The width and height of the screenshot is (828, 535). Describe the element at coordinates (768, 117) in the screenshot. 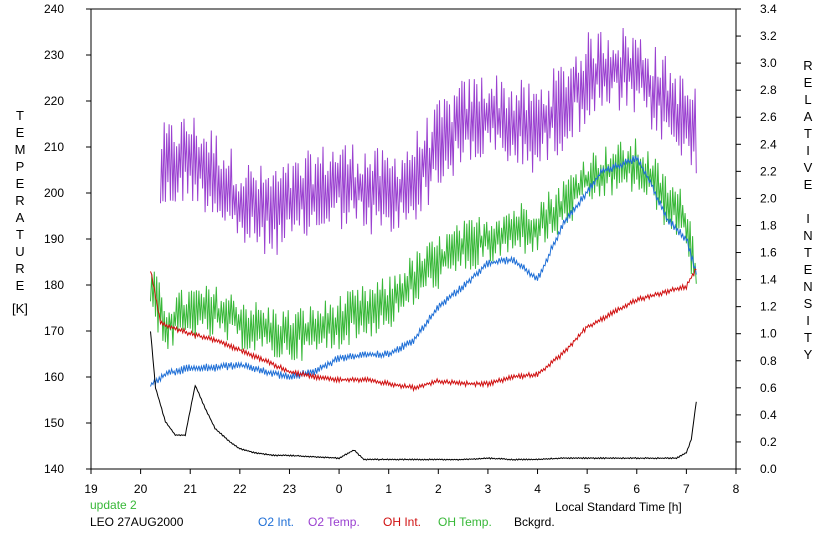

I see `y-right-tick-label: 2.6` at that location.